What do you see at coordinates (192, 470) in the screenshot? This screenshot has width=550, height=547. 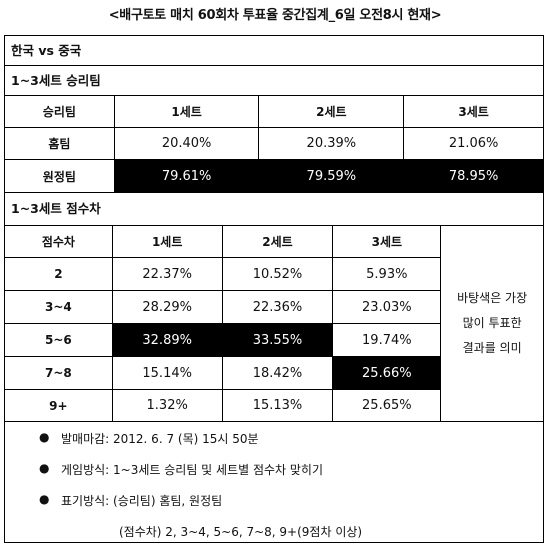 I see `note-method-text: 게임방식: 1~3세트 승리팀 및 세트별 점수차 맞히기` at bounding box center [192, 470].